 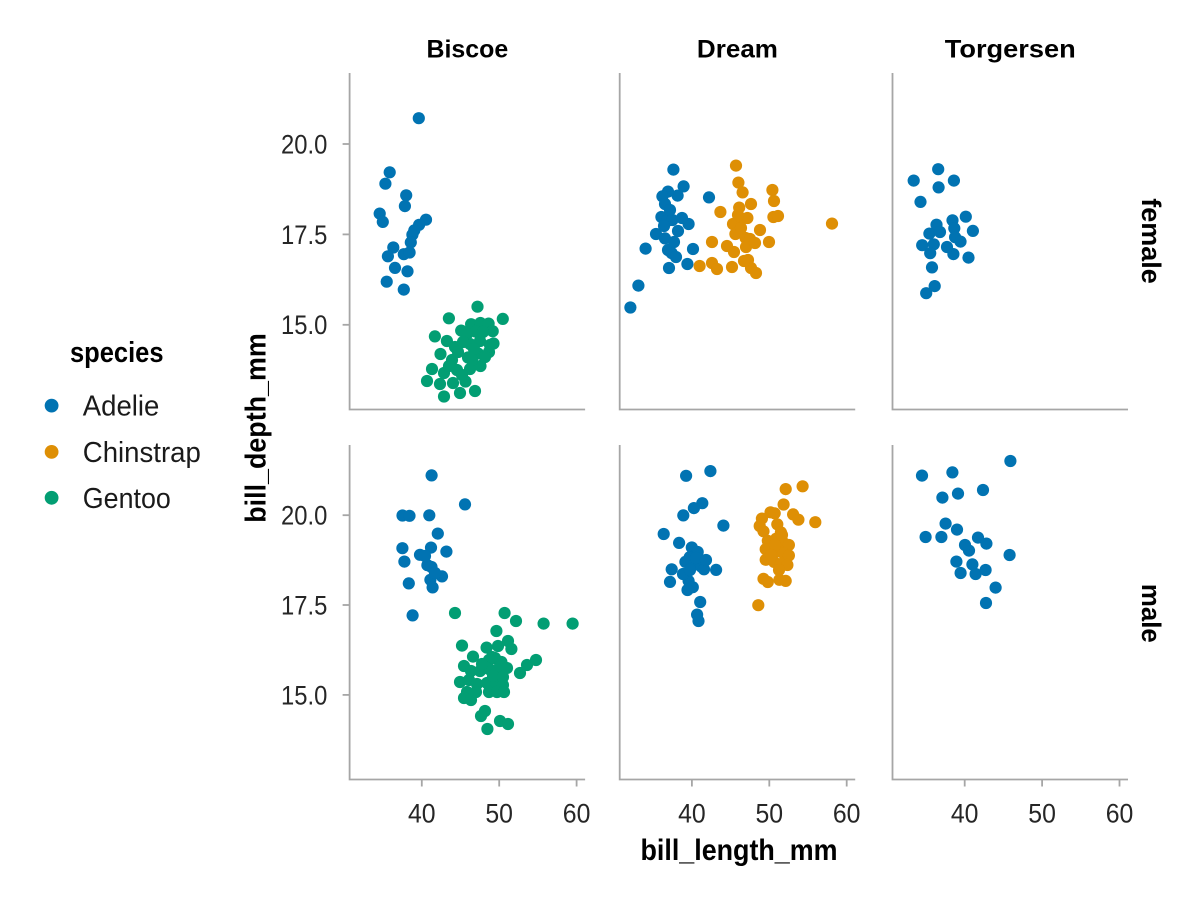 What do you see at coordinates (1151, 613) in the screenshot?
I see `svg-text: male` at bounding box center [1151, 613].